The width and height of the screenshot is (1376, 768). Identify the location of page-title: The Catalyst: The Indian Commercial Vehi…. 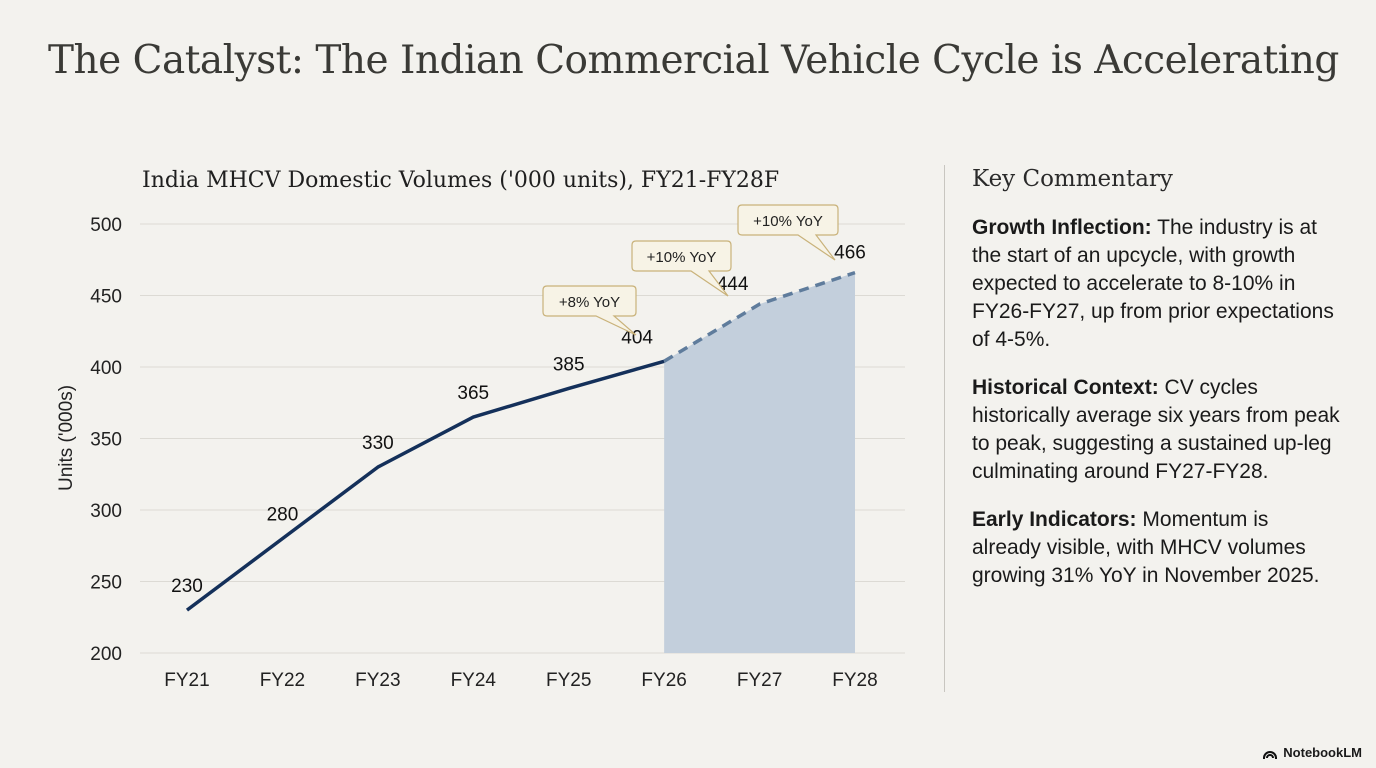
(693, 60).